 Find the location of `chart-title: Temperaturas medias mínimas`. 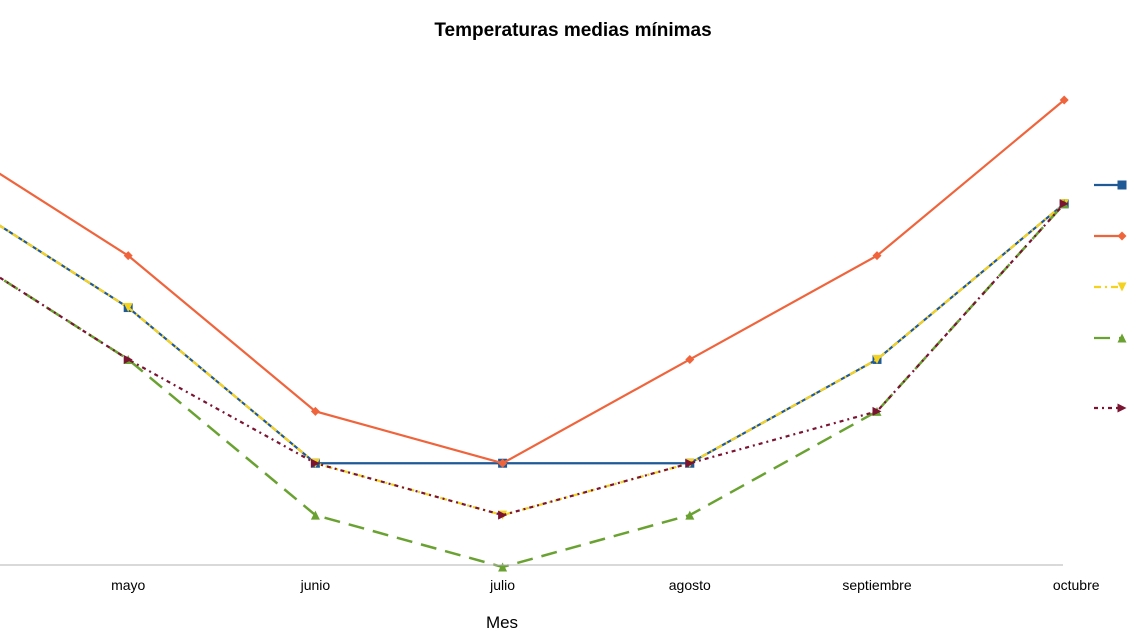

chart-title: Temperaturas medias mínimas is located at coordinates (572, 30).